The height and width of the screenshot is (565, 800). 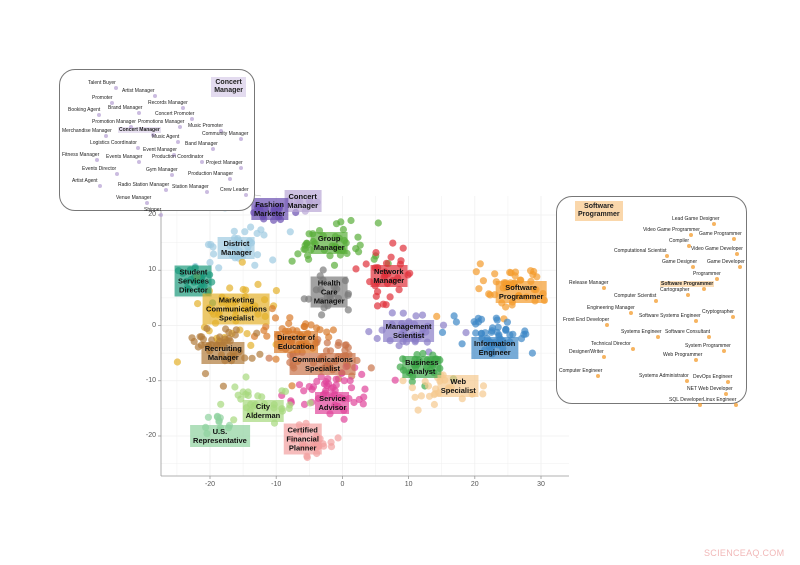 What do you see at coordinates (581, 371) in the screenshot?
I see `inset-label: Computer Engineer` at bounding box center [581, 371].